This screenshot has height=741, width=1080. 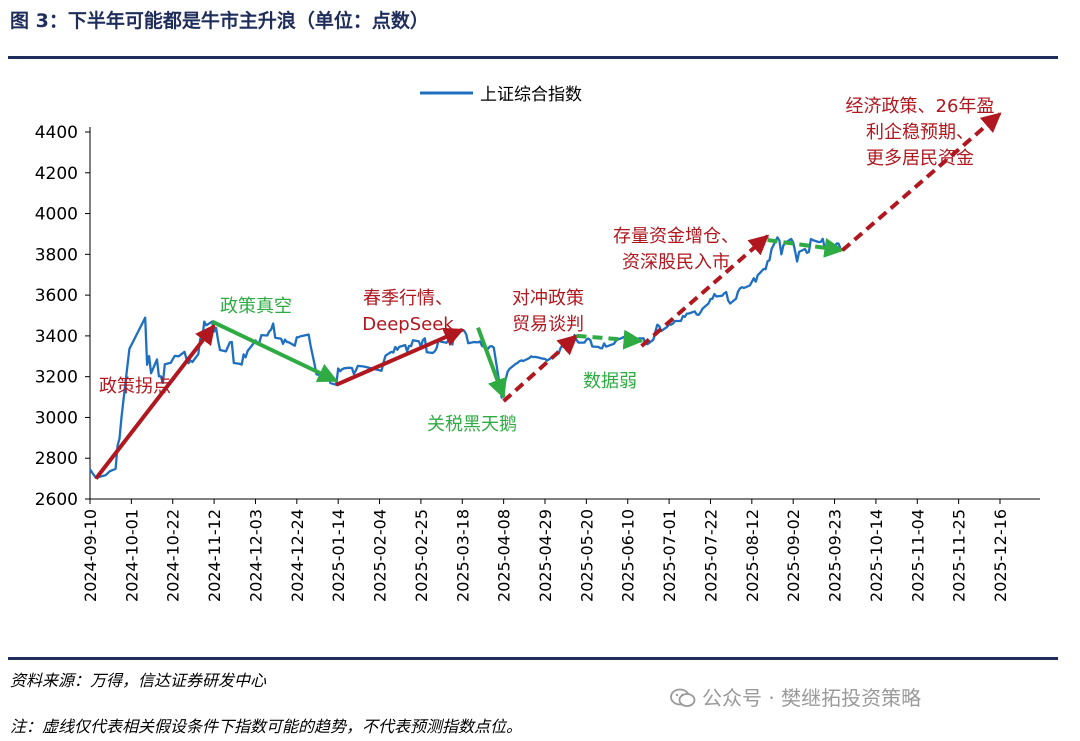 I want to click on legend-label: 上证综合指数, so click(x=531, y=95).